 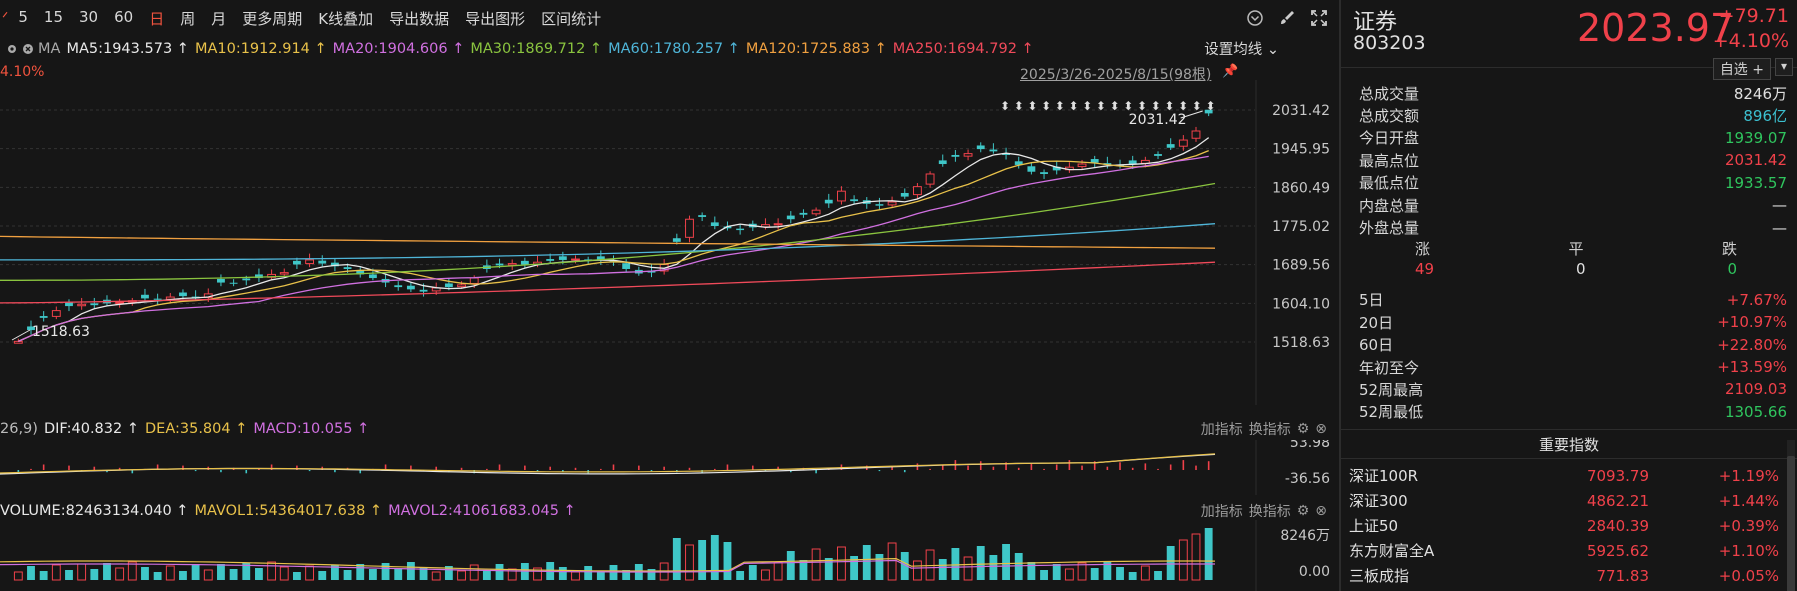 What do you see at coordinates (668, 18) in the screenshot?
I see `period-toolbar: ᐟ 5 15 30 60 日周月更多周期 K线叠加 导出数据 导出图形 区间统计` at bounding box center [668, 18].